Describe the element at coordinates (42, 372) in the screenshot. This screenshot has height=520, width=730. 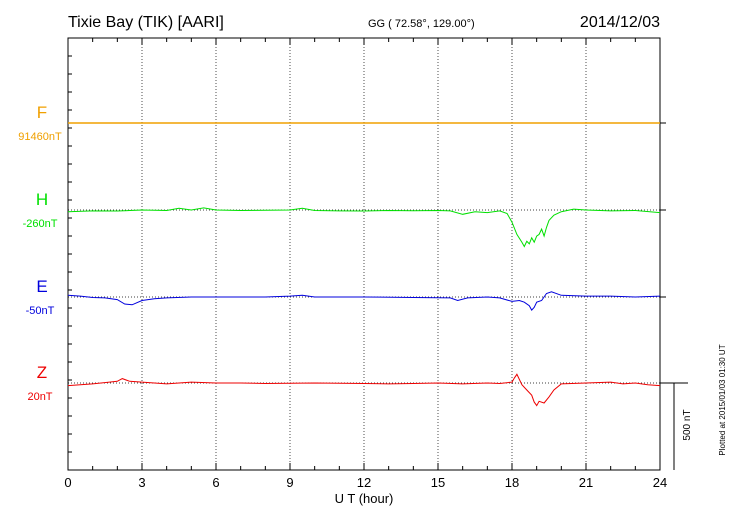
I see `series-name-Z: Z` at that location.